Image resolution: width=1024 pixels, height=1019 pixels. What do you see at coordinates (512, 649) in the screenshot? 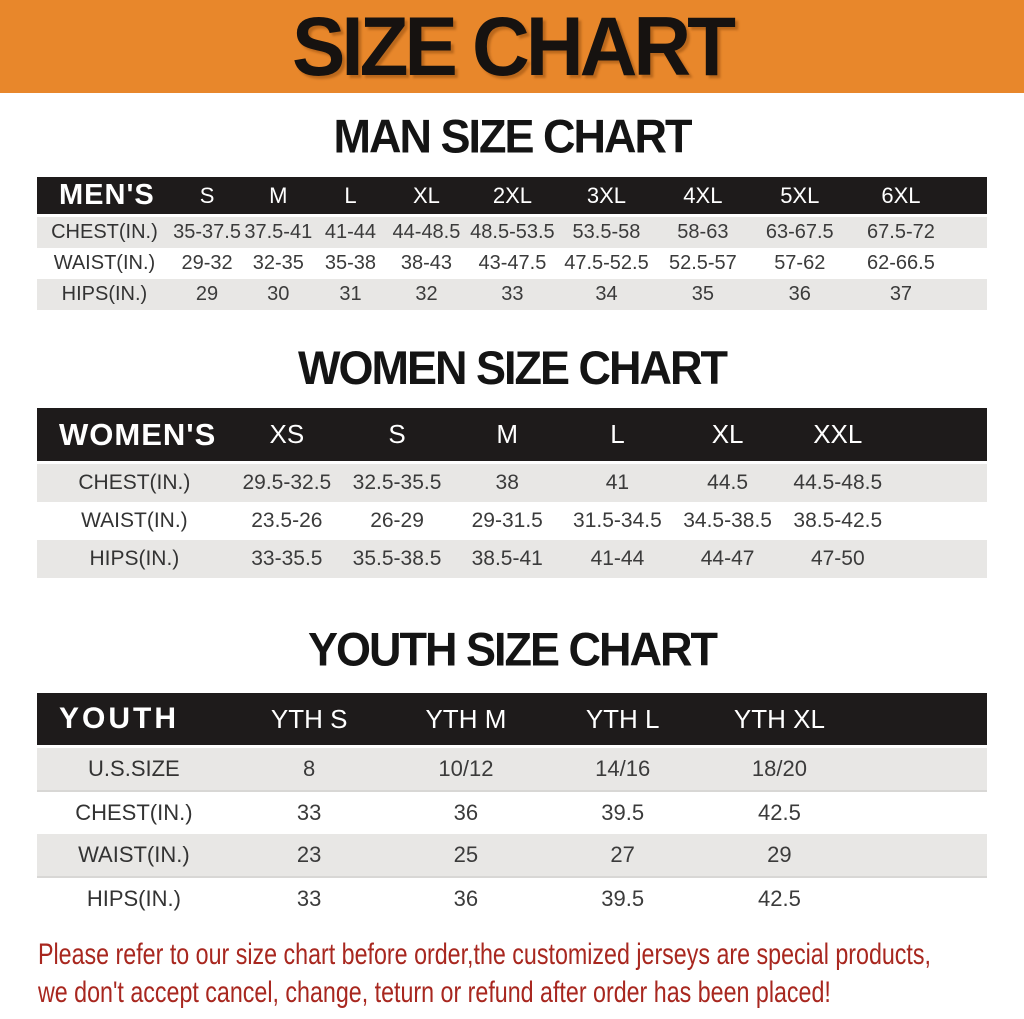
I see `youth-section-heading: YOUTH SIZE CHART` at bounding box center [512, 649].